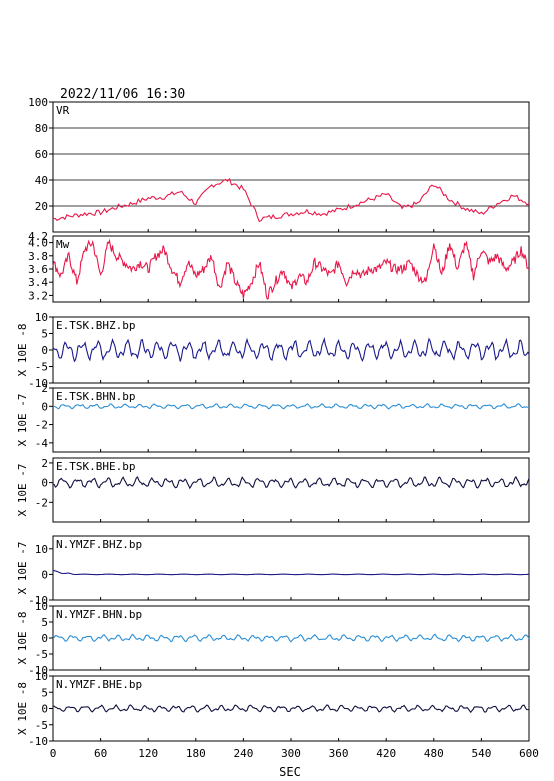 Image resolution: width=554 pixels, height=781 pixels. What do you see at coordinates (38, 102) in the screenshot?
I see `y-tick-label: 100` at bounding box center [38, 102].